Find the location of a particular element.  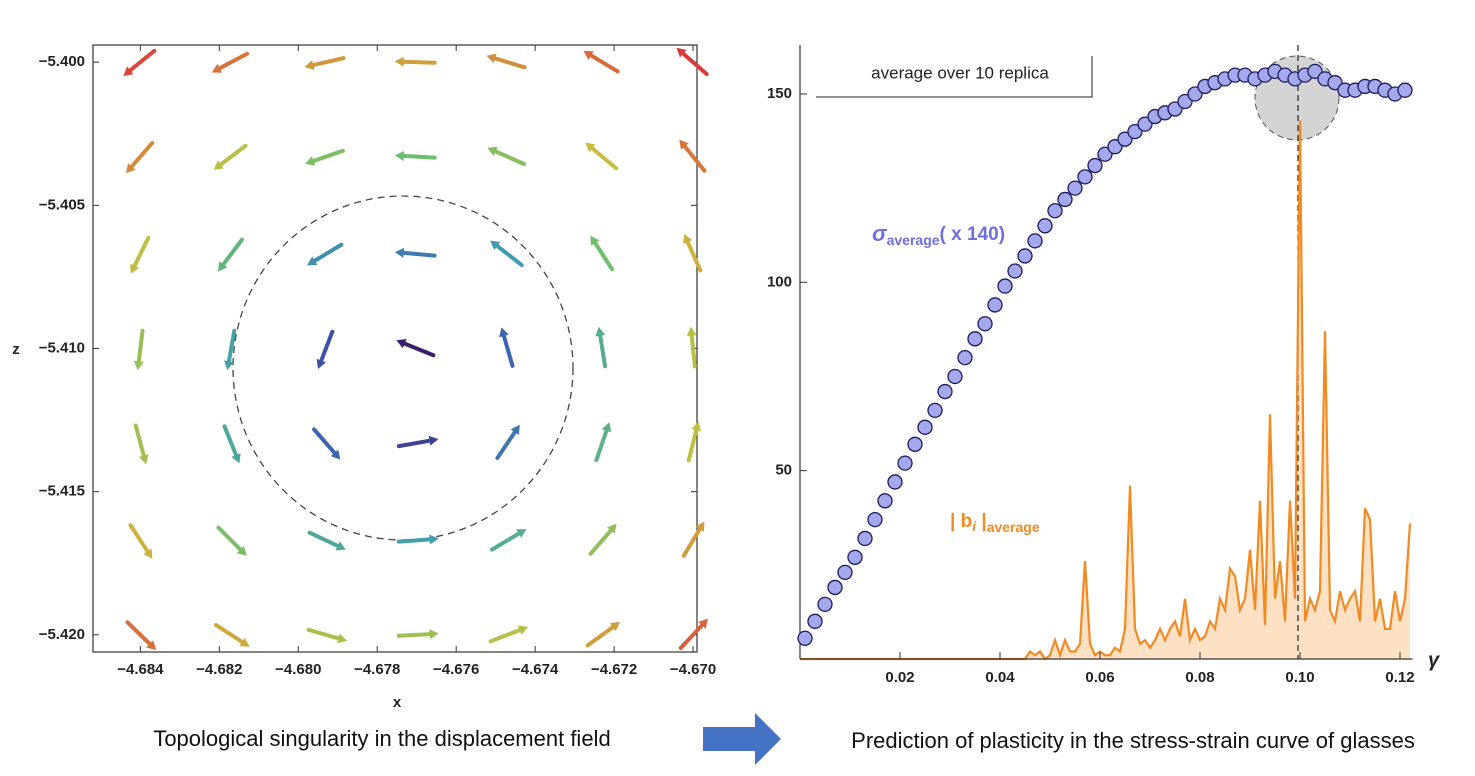

x-tick-label: −4.672 is located at coordinates (614, 669).